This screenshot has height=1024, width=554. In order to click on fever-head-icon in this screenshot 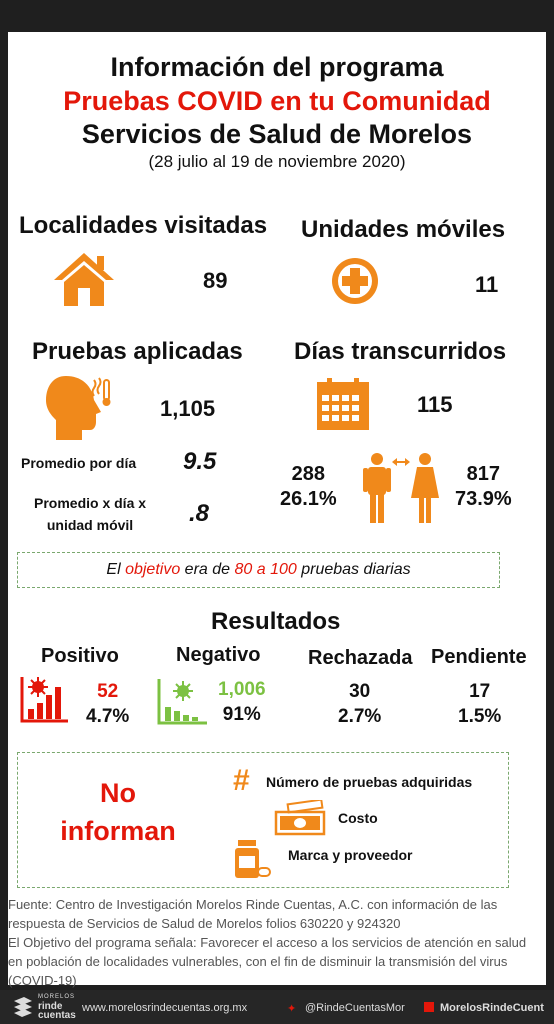, I will do `click(78, 408)`.